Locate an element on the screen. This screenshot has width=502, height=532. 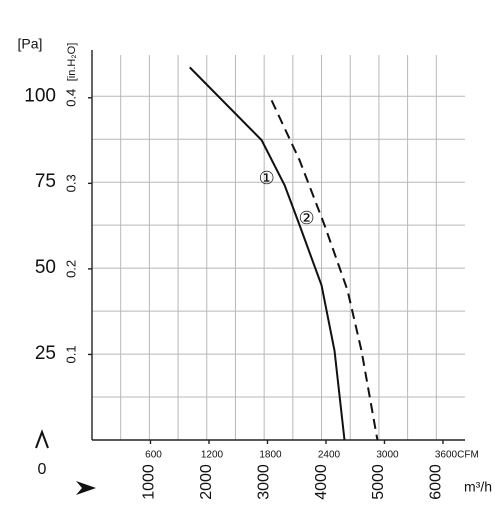
curve-label: ① is located at coordinates (267, 178).